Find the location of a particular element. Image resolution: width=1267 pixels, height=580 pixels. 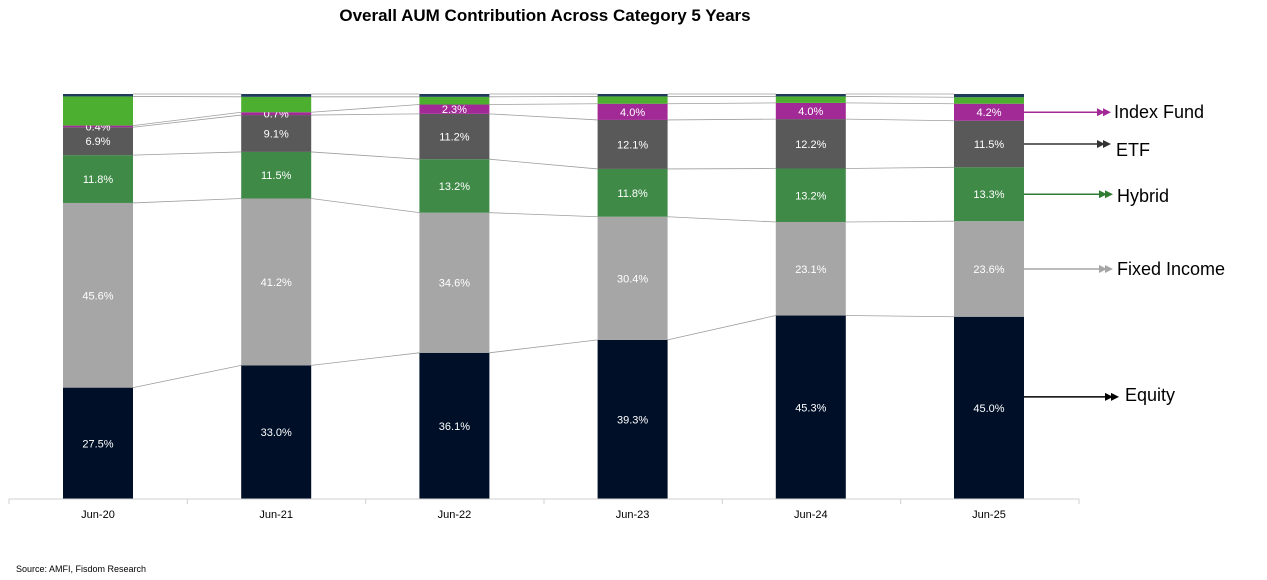

legend: Index Fund ETF Hybrid Fixed Income Equity is located at coordinates (1124, 253).